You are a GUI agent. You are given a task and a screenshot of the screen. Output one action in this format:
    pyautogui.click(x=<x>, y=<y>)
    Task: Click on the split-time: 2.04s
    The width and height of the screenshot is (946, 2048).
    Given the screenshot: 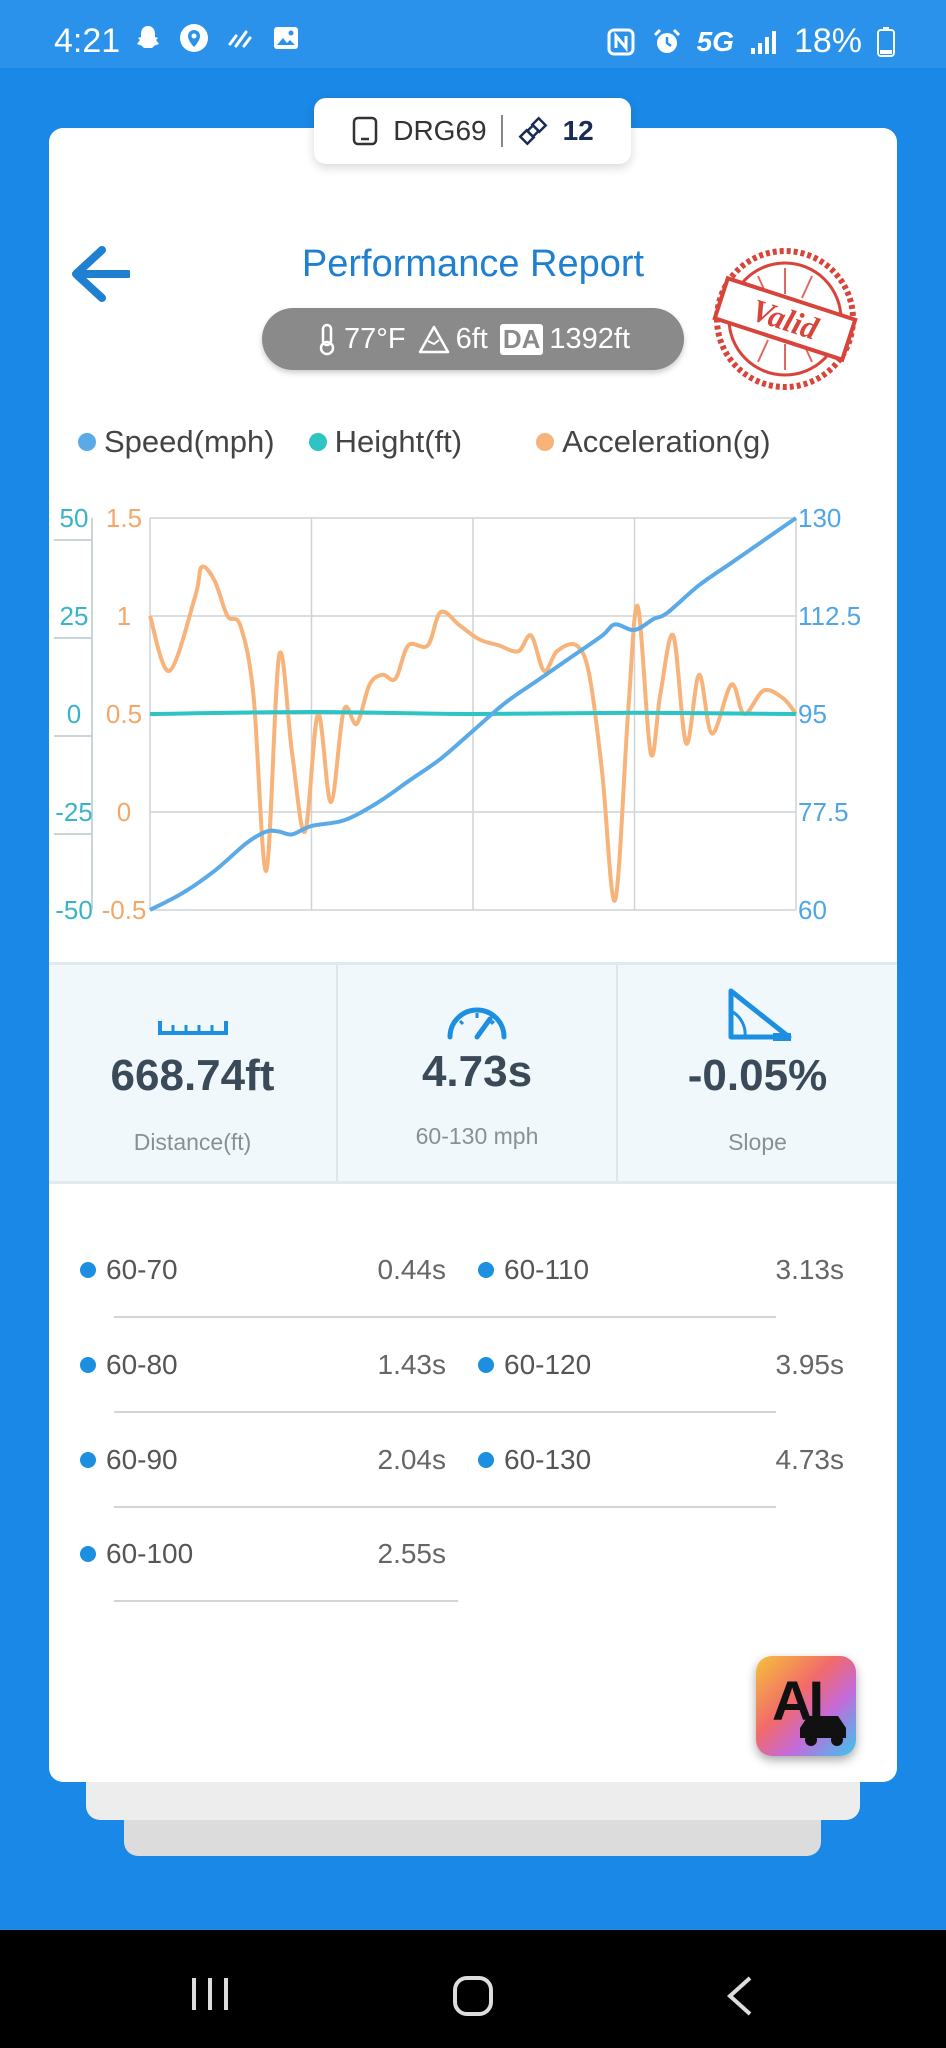 What is the action you would take?
    pyautogui.click(x=412, y=1459)
    